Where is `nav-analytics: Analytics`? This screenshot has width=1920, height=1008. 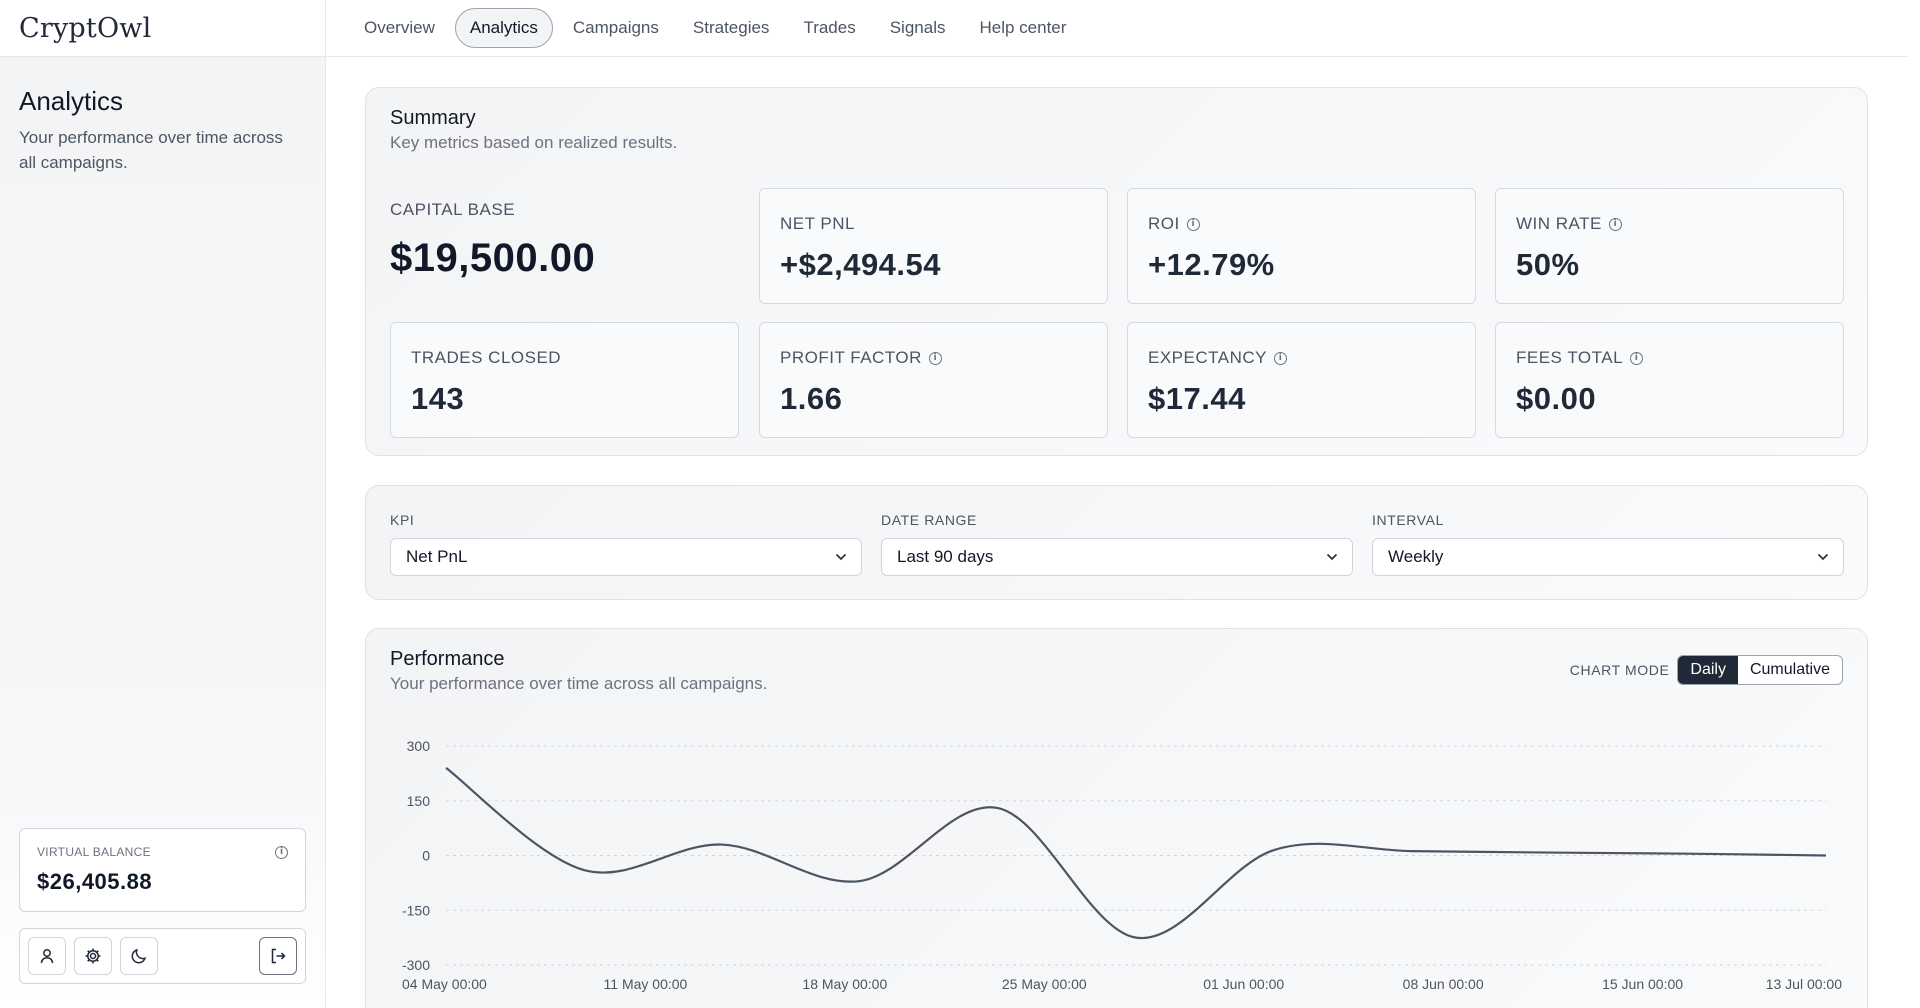 nav-analytics: Analytics is located at coordinates (503, 28).